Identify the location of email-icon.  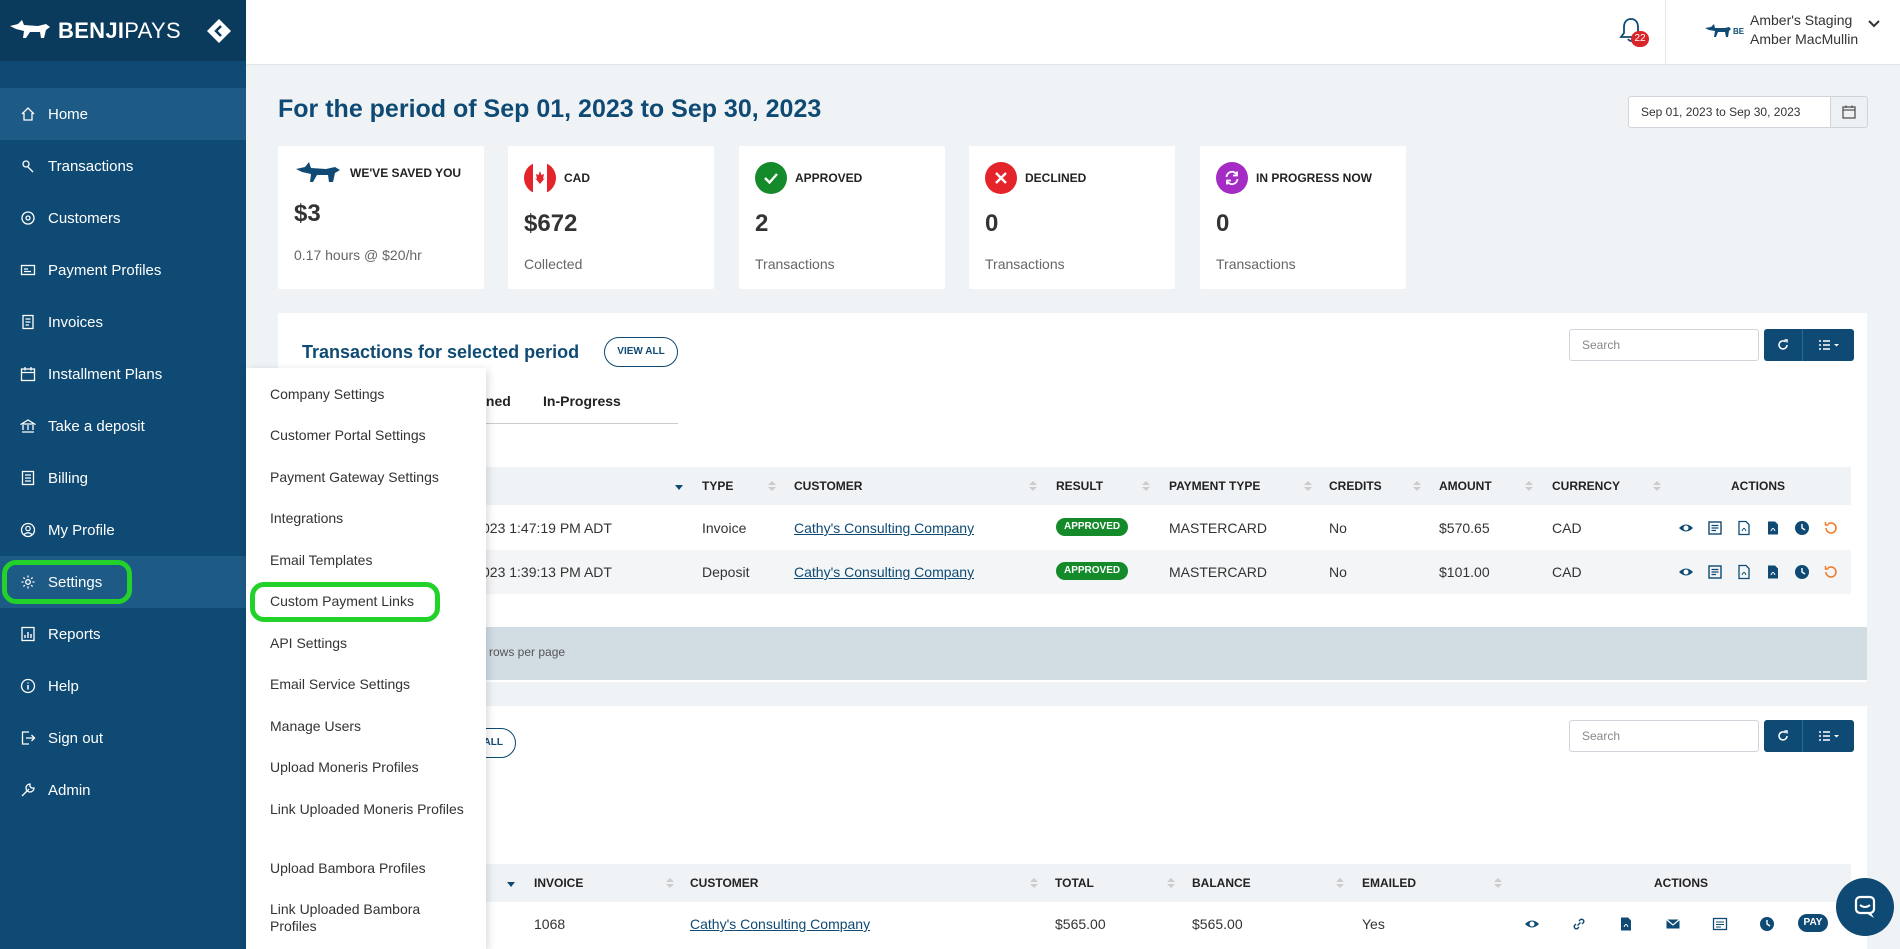
(1673, 924).